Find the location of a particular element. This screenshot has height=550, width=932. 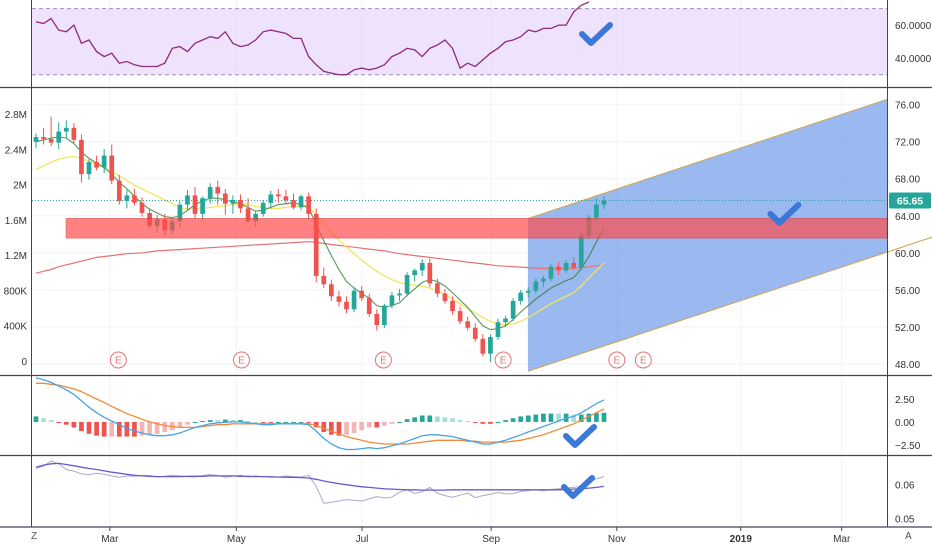

channel-top-line is located at coordinates (707, 159).